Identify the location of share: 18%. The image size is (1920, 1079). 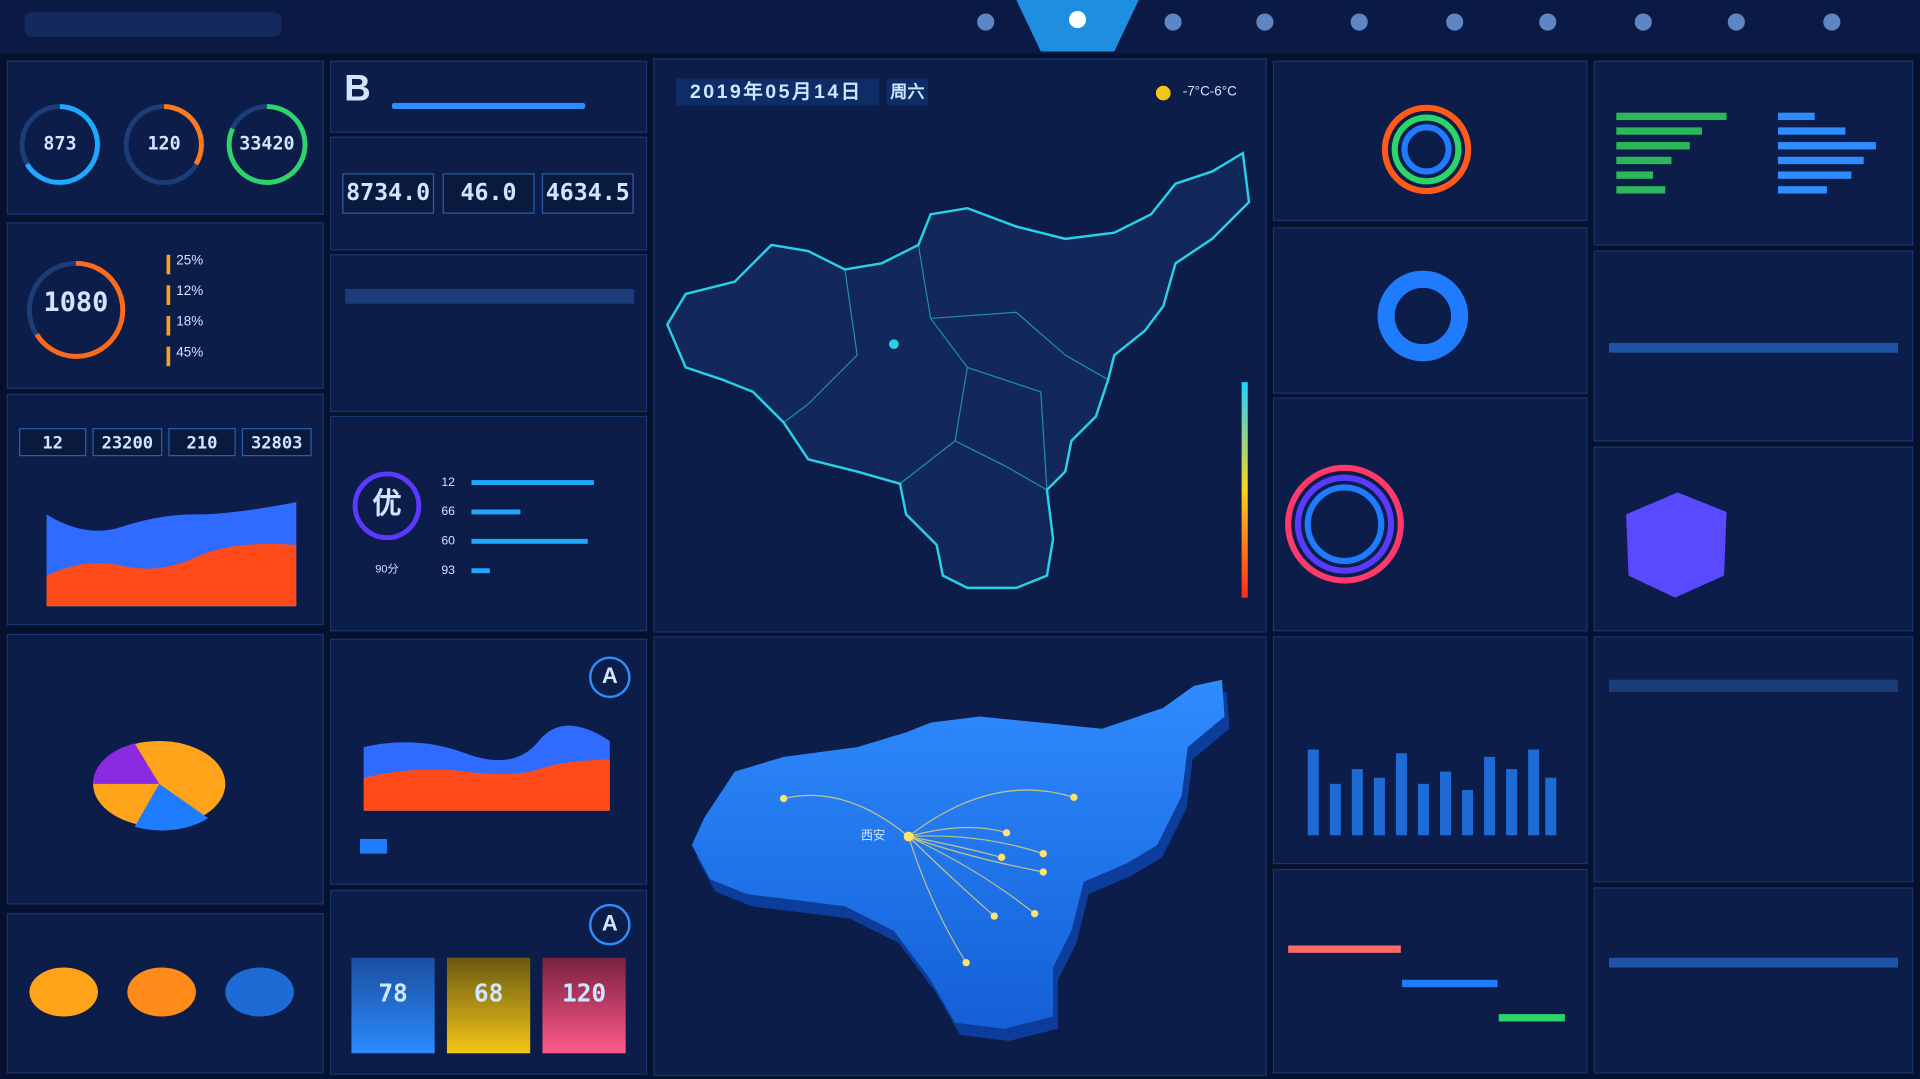
(189, 321).